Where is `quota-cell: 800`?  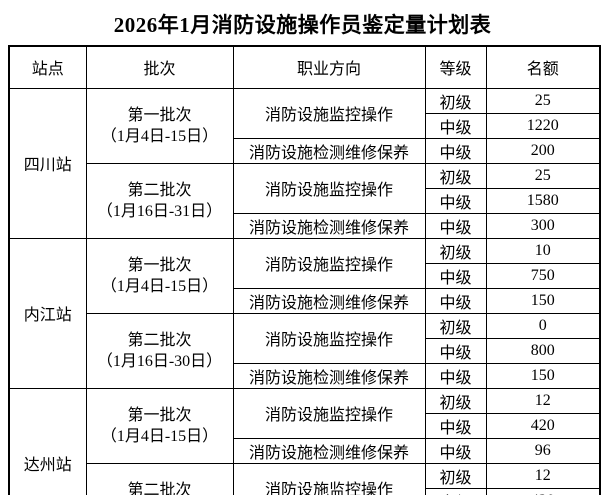 quota-cell: 800 is located at coordinates (543, 350).